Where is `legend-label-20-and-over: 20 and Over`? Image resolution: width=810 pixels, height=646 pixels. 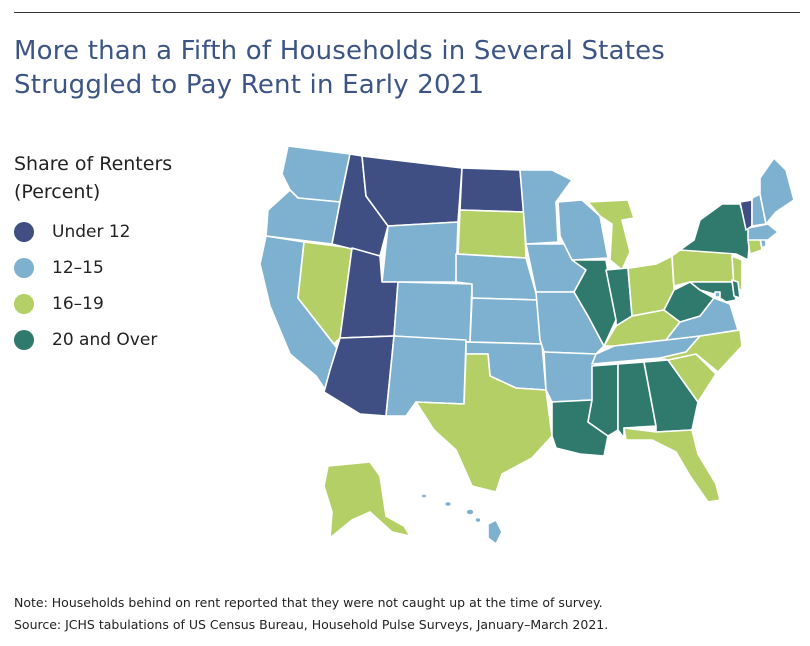 legend-label-20-and-over: 20 and Over is located at coordinates (105, 340).